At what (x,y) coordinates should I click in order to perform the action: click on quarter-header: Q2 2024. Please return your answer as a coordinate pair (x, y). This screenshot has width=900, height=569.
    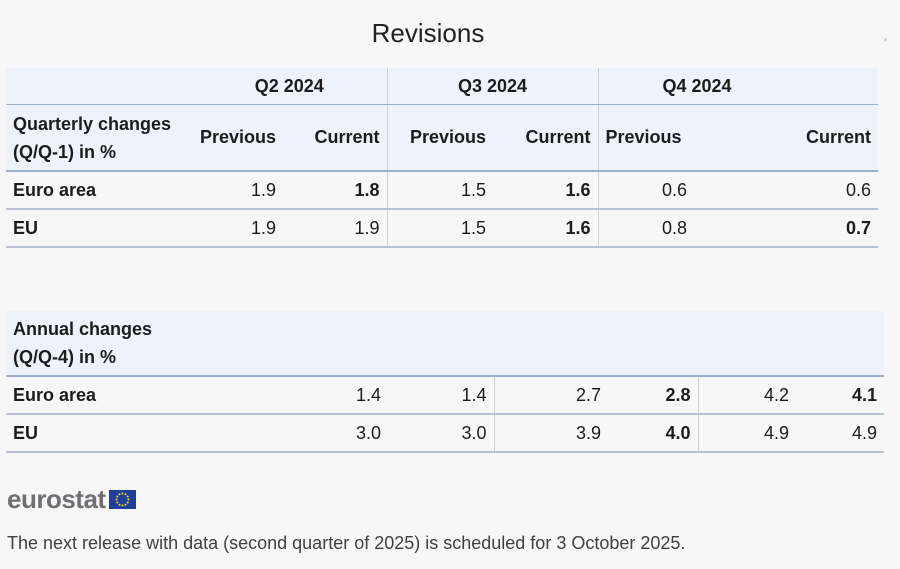
    Looking at the image, I should click on (289, 86).